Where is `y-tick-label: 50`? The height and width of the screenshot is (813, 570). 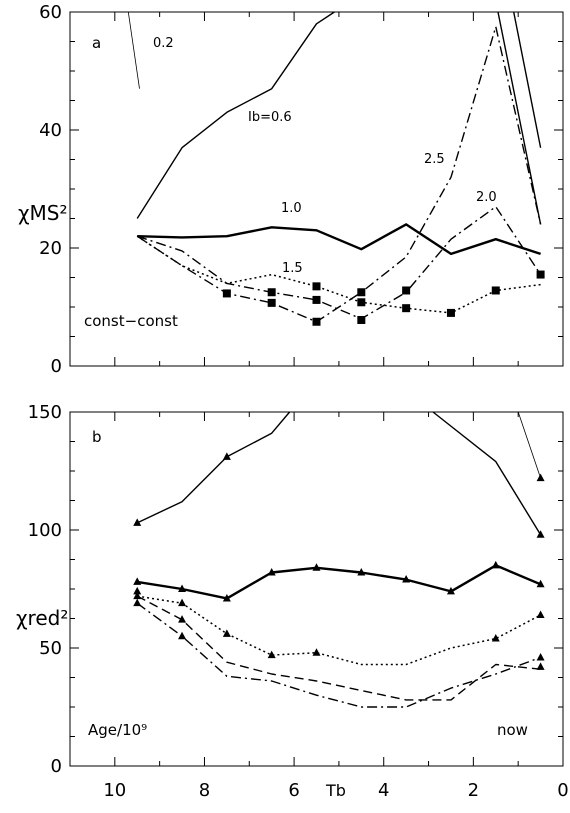 y-tick-label: 50 is located at coordinates (50, 648).